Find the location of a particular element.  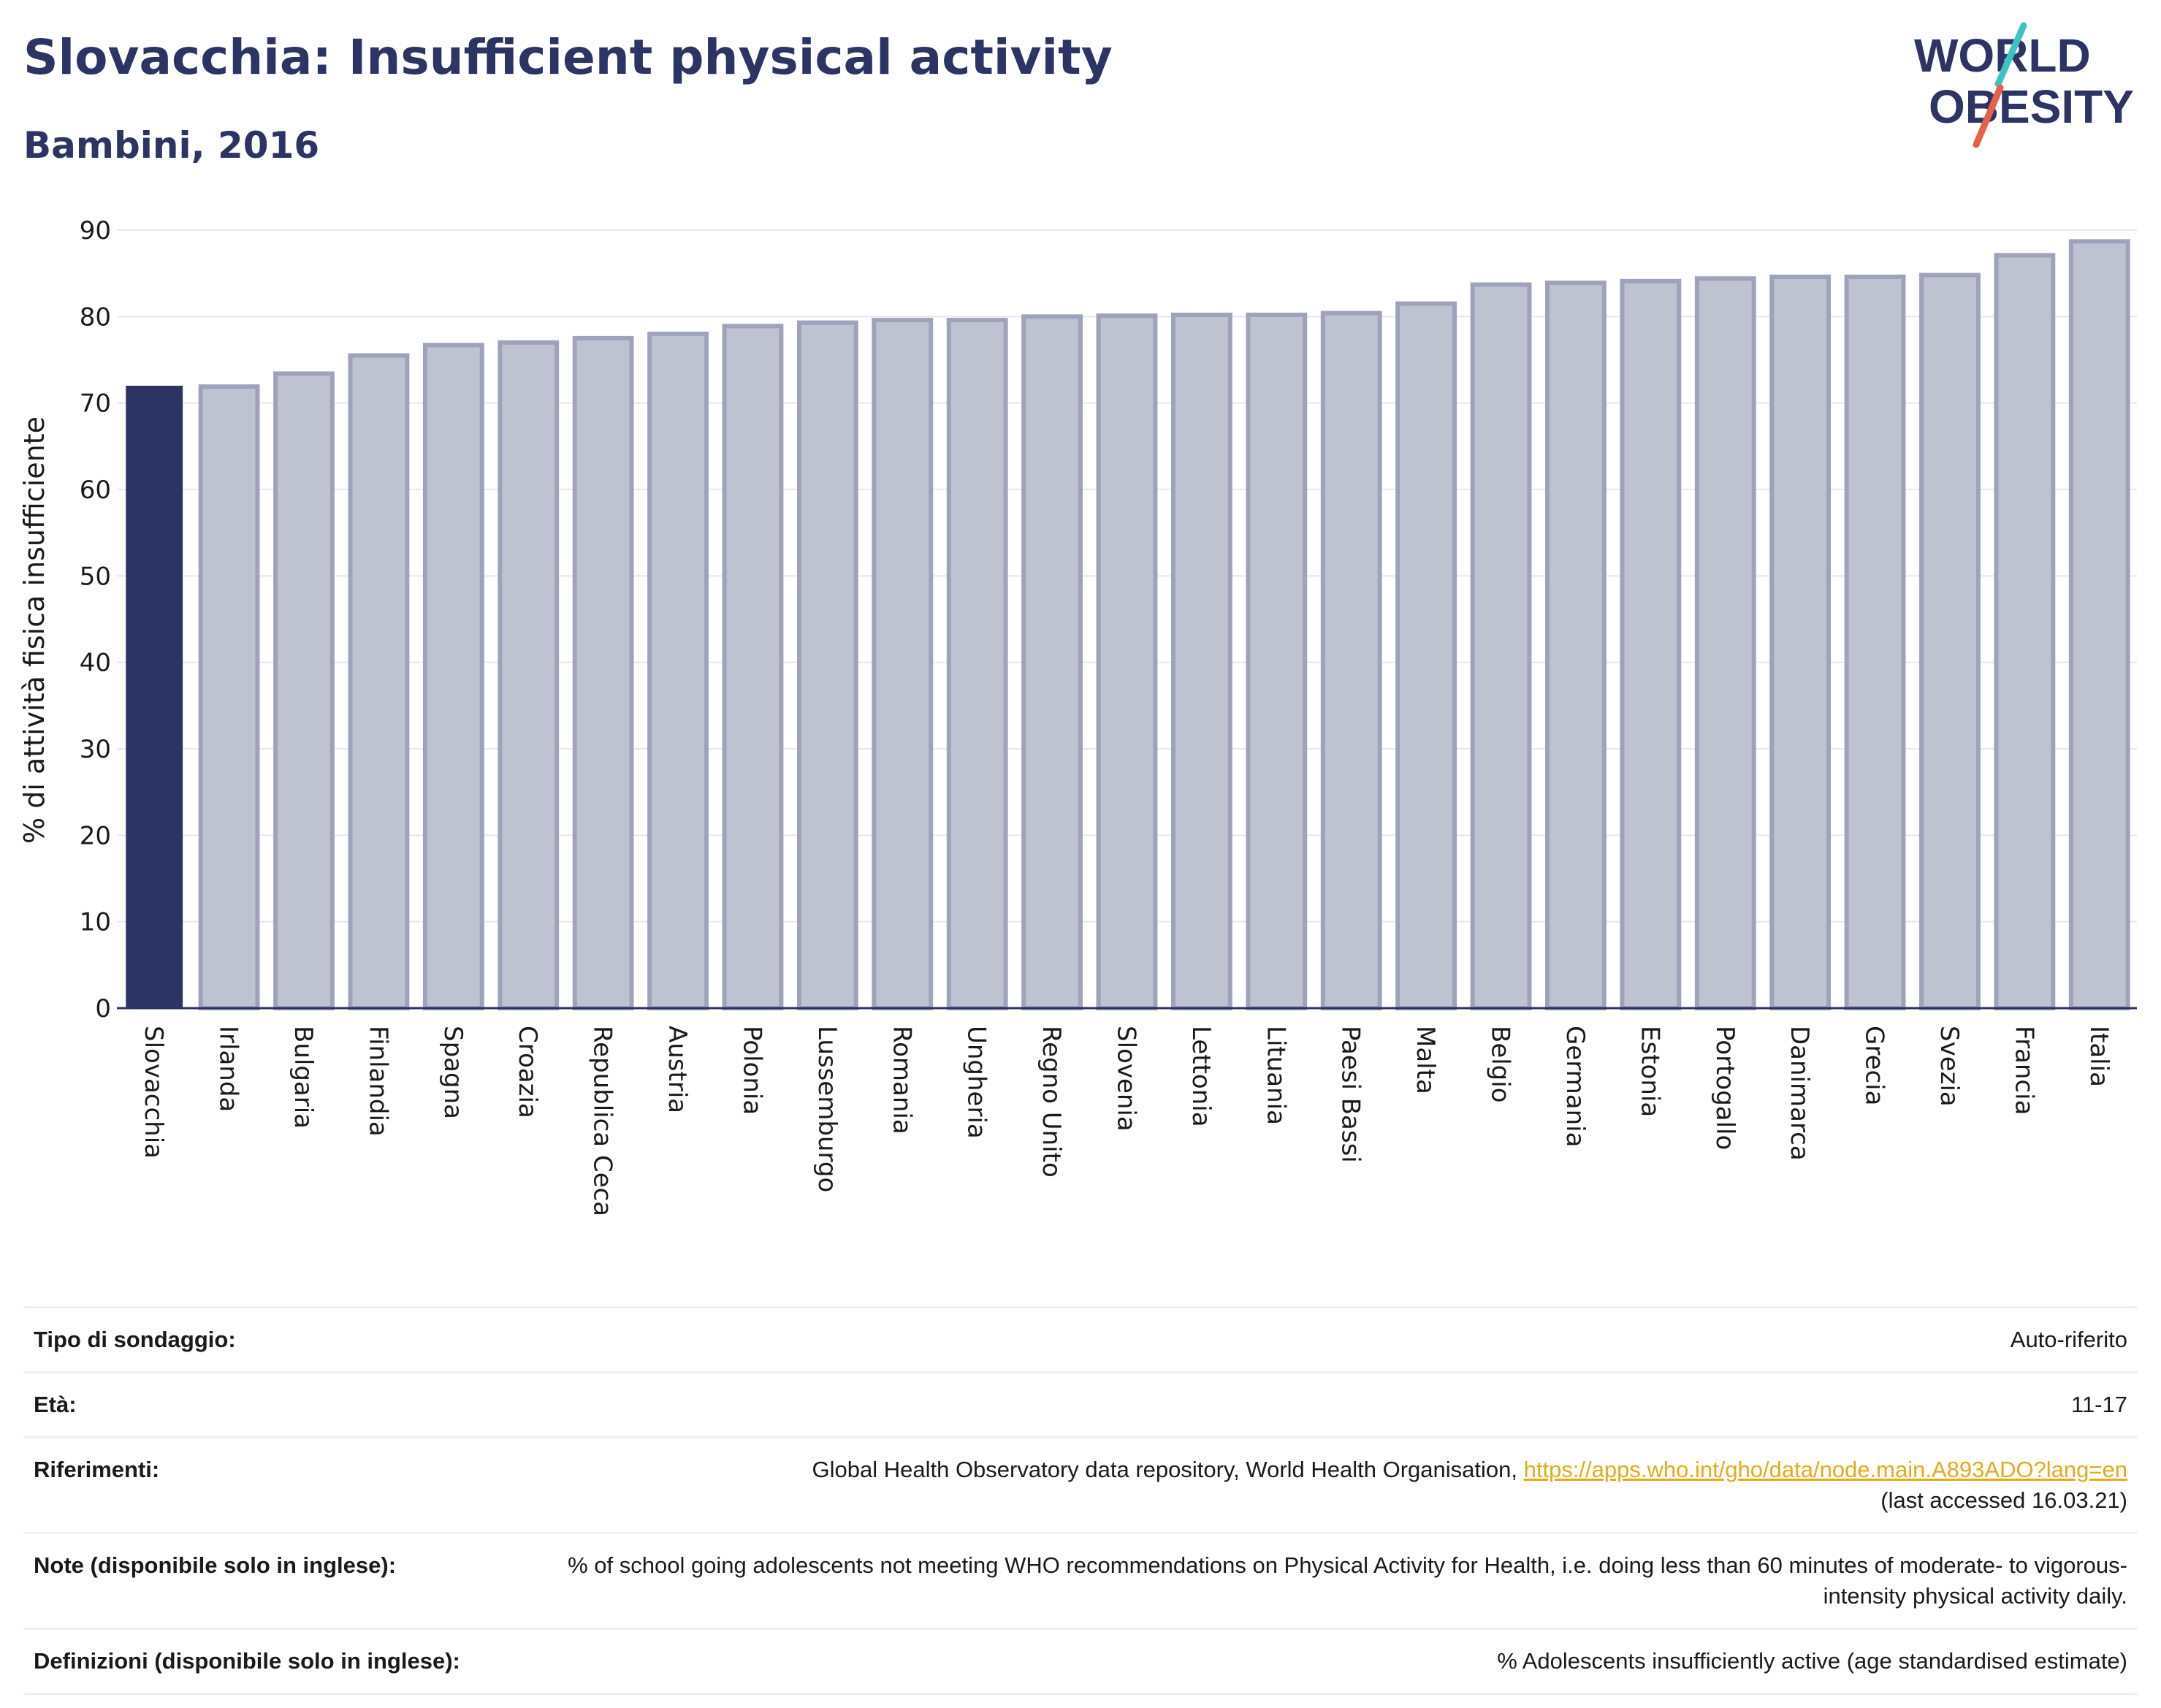

y-tick-label: 40 is located at coordinates (96, 663).